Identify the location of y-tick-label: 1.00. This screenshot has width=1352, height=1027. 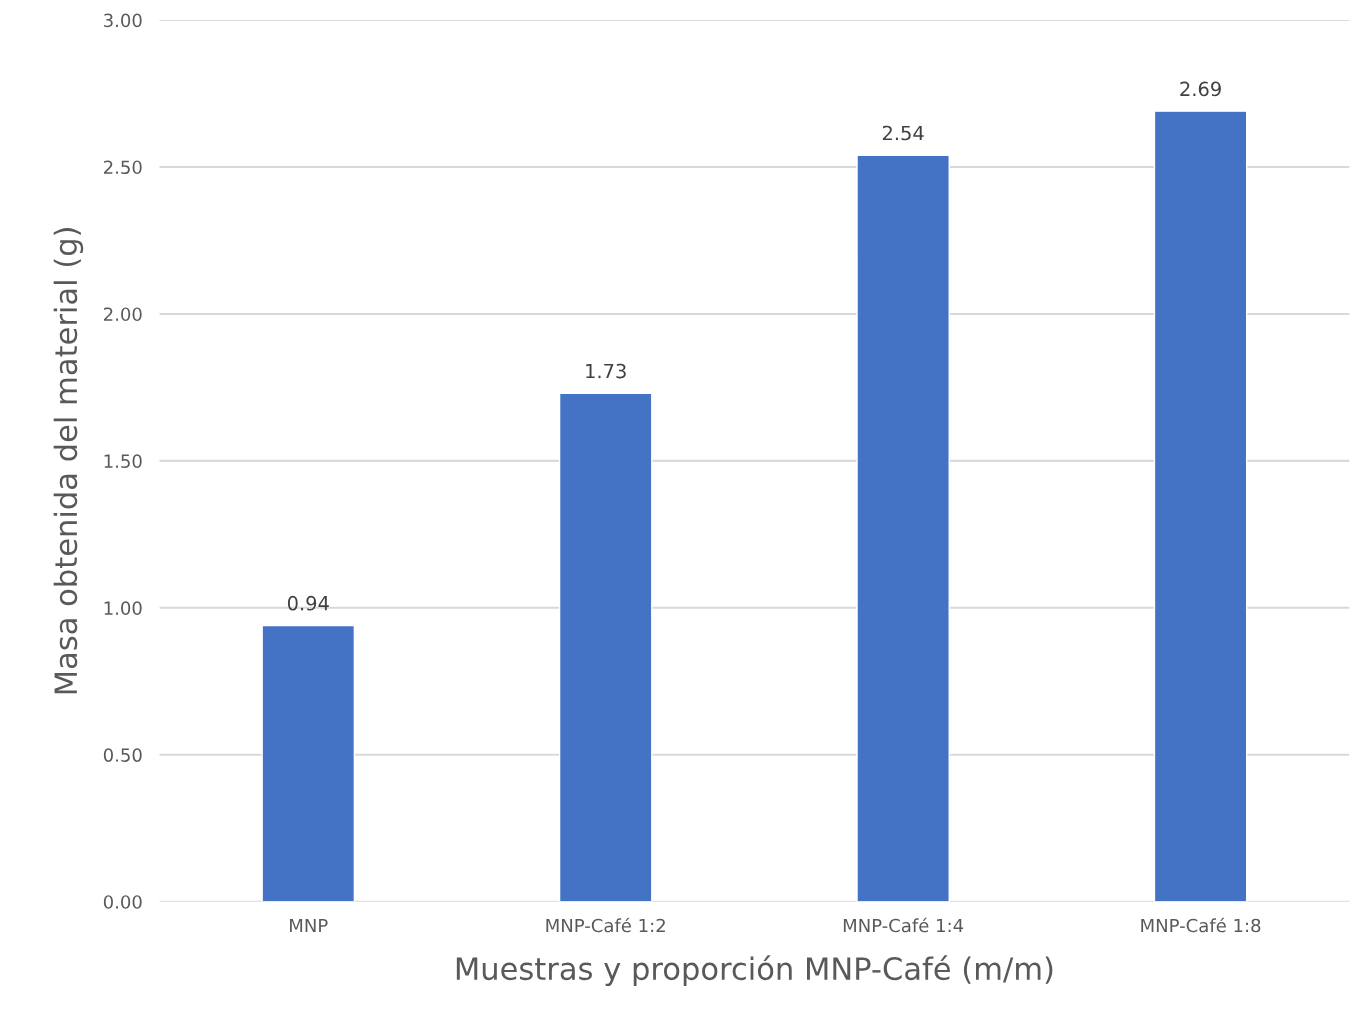
(123, 608).